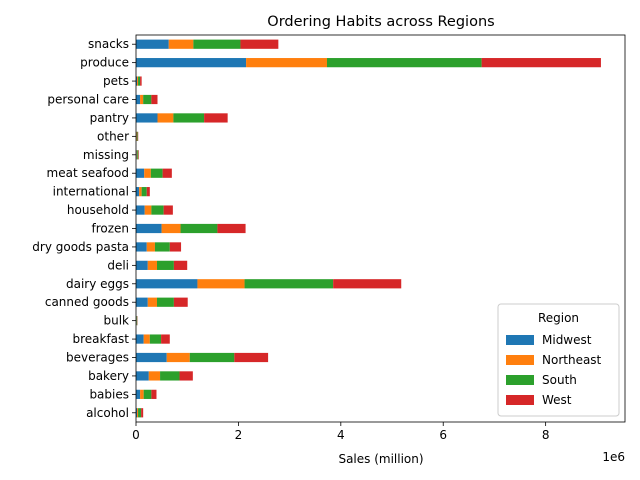 This screenshot has height=480, width=640. I want to click on x-tick-label: 8, so click(546, 435).